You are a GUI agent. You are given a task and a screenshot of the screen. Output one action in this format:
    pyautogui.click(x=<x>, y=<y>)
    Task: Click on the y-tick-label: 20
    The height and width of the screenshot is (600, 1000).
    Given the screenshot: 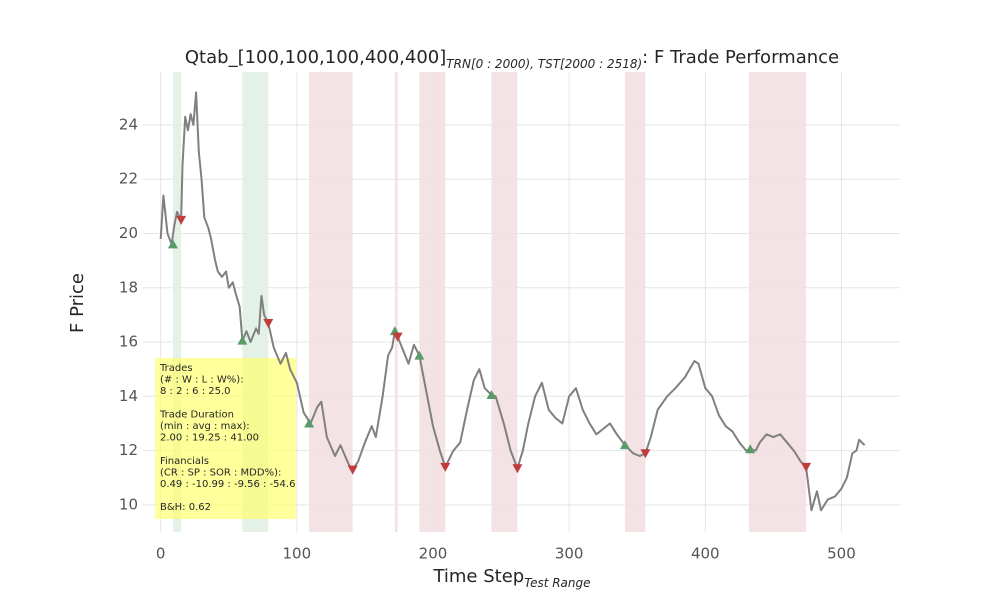 What is the action you would take?
    pyautogui.click(x=128, y=233)
    